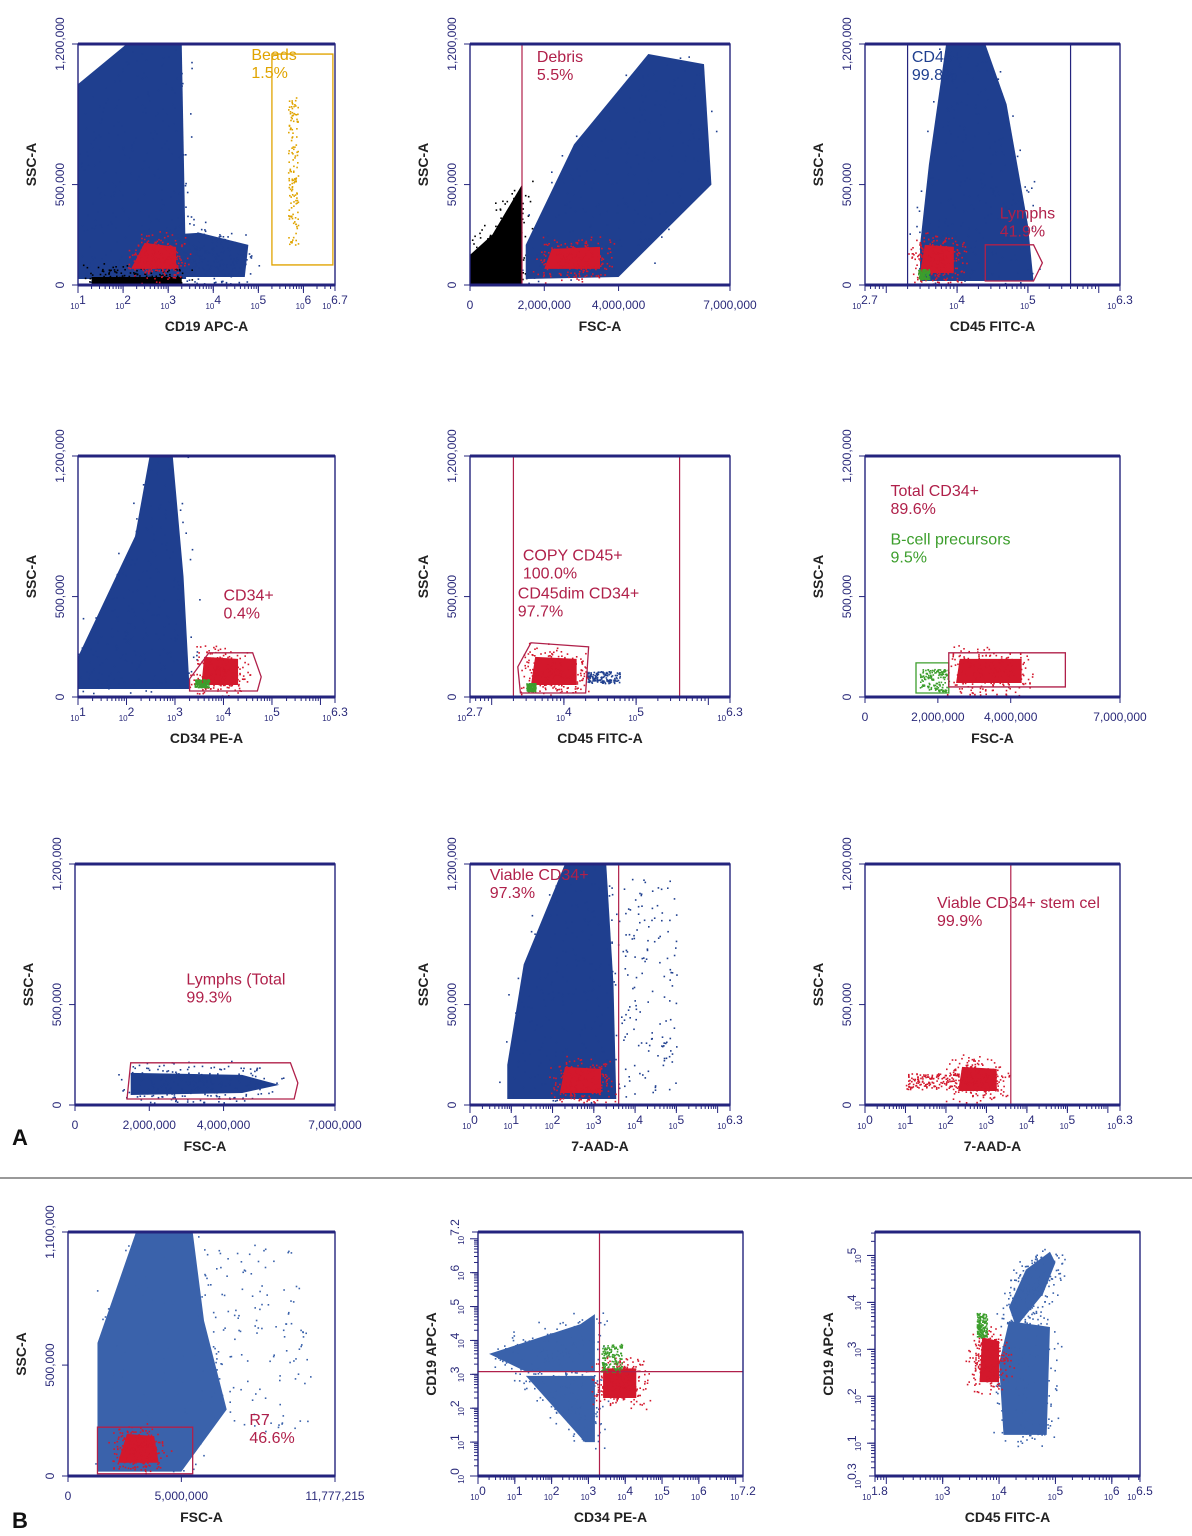 The image size is (1192, 1536). What do you see at coordinates (1022, 232) in the screenshot?
I see `gate-percent: 41.9%` at bounding box center [1022, 232].